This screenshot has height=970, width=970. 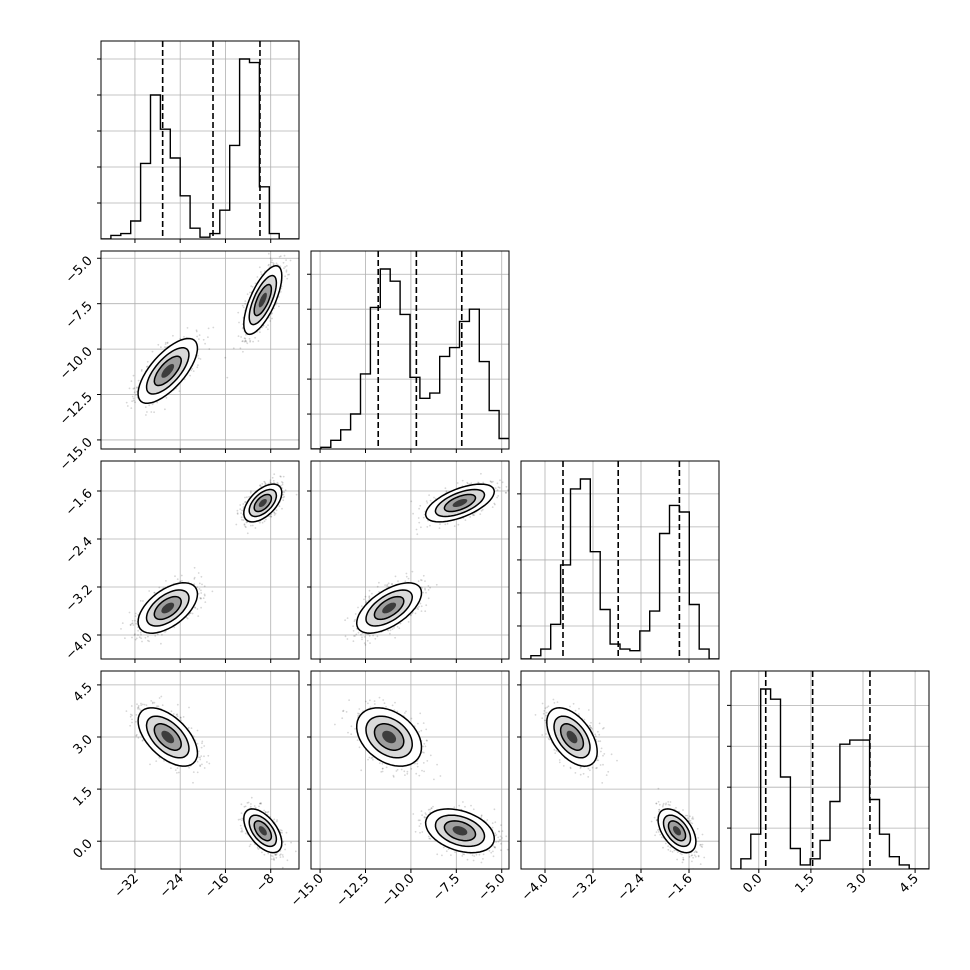 I want to click on density-fill, so click(x=168, y=608).